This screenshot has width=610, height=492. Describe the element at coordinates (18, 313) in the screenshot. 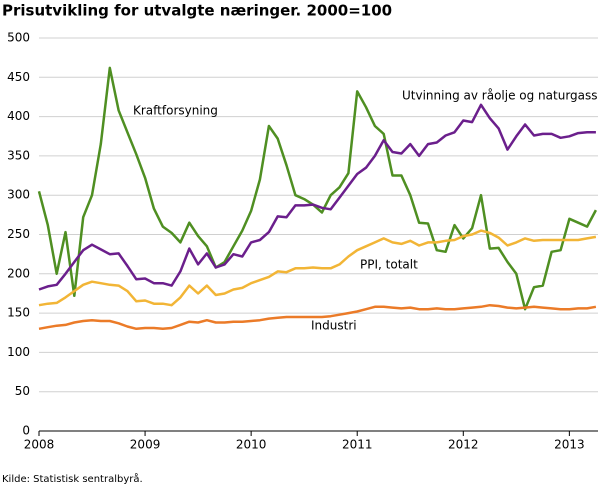

I see `y-tick-label: 150` at that location.